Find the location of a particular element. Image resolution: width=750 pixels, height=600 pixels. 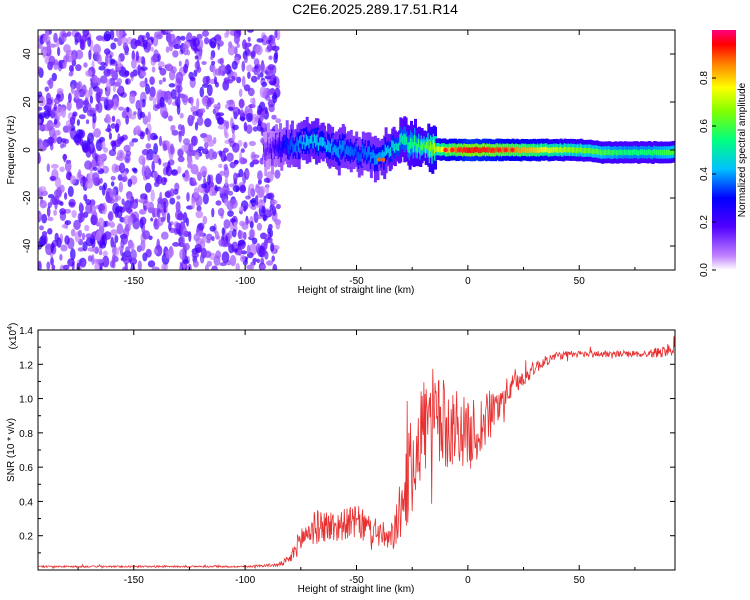

bottom-xtick-2: -100 is located at coordinates (245, 580).